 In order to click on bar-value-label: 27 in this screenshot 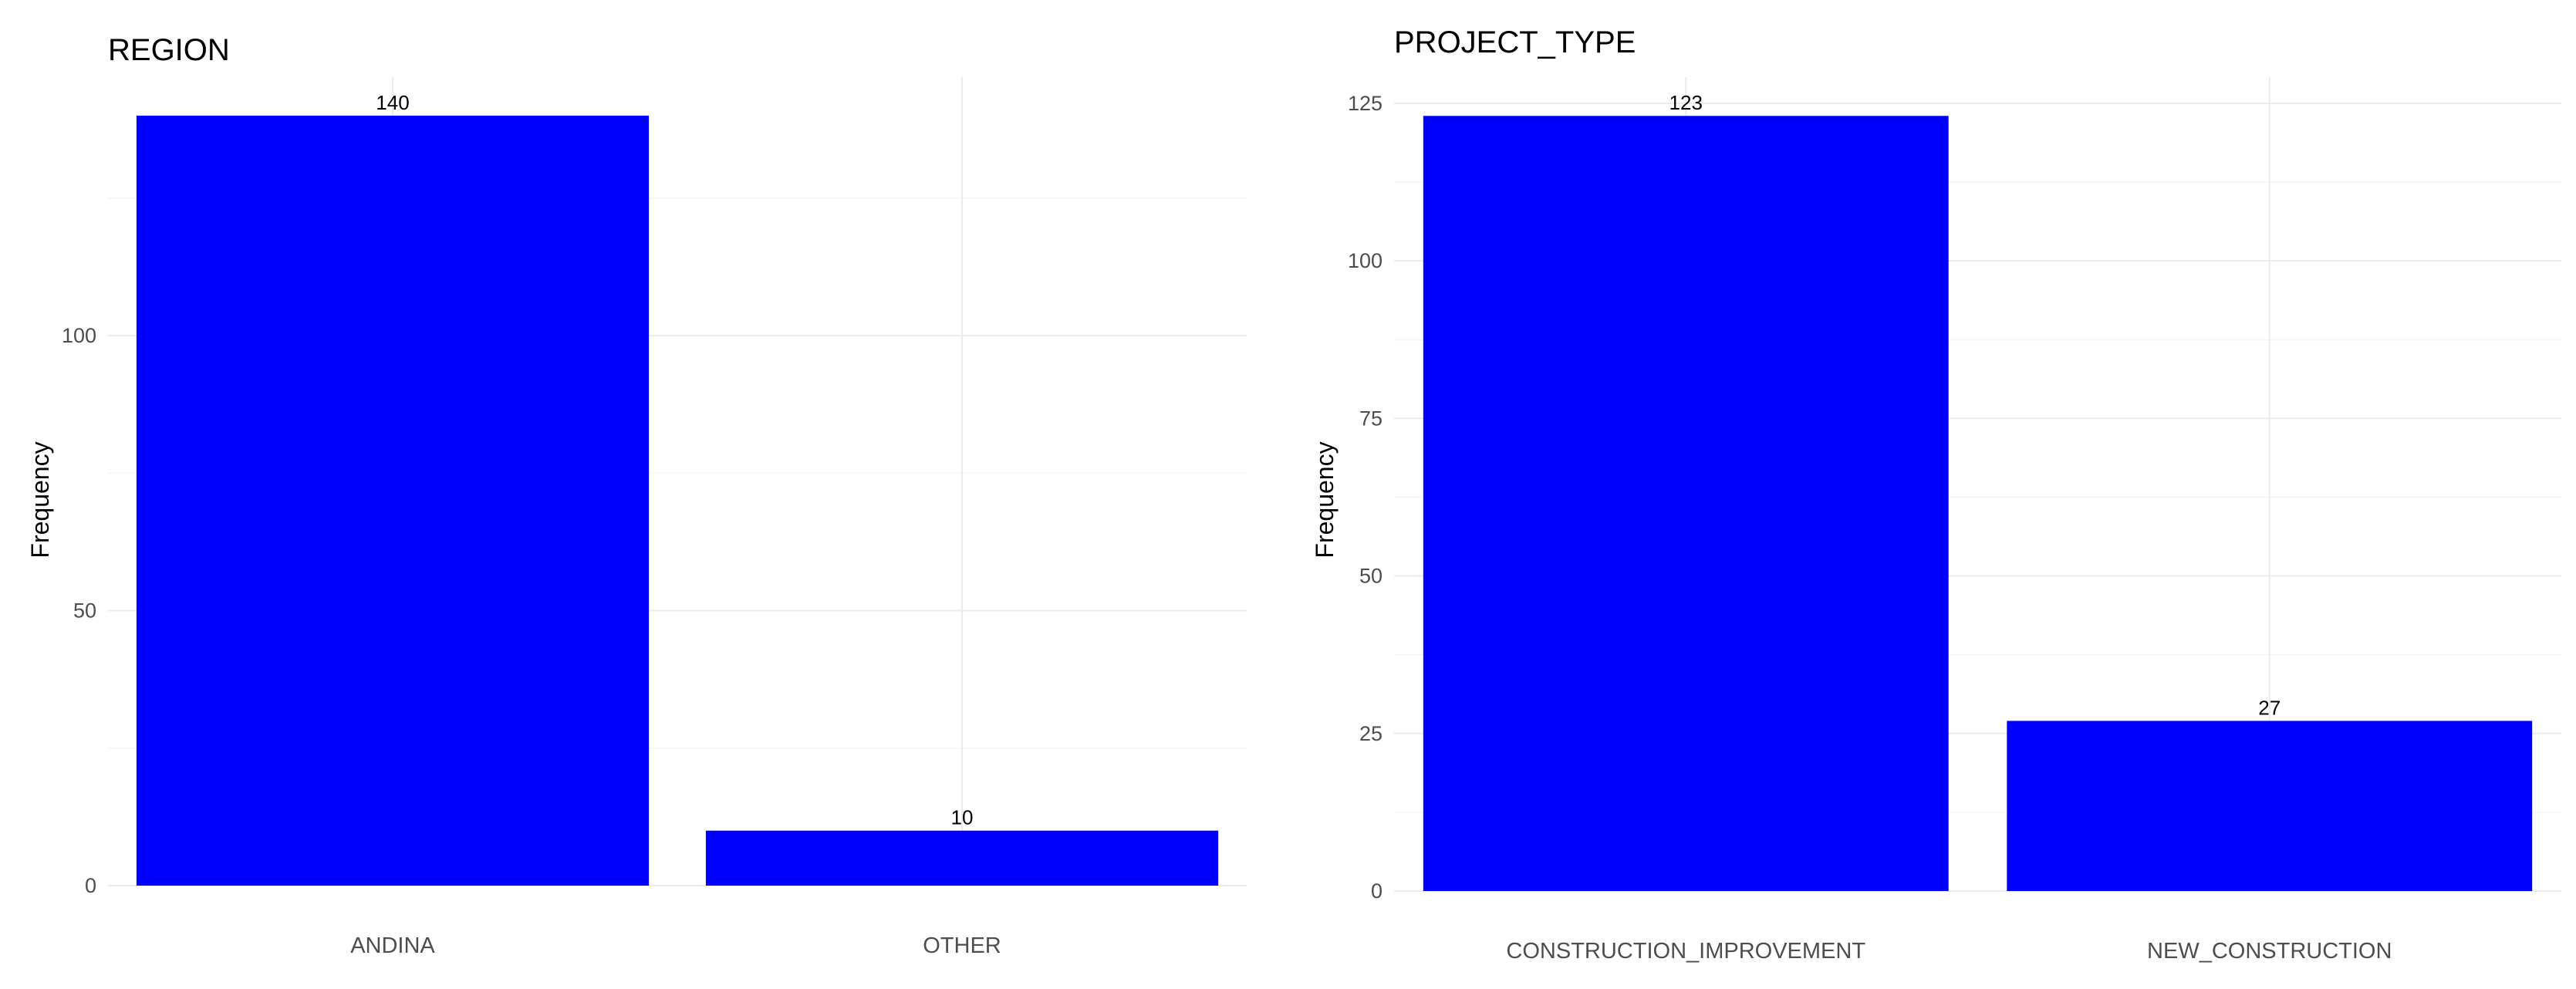, I will do `click(2269, 707)`.